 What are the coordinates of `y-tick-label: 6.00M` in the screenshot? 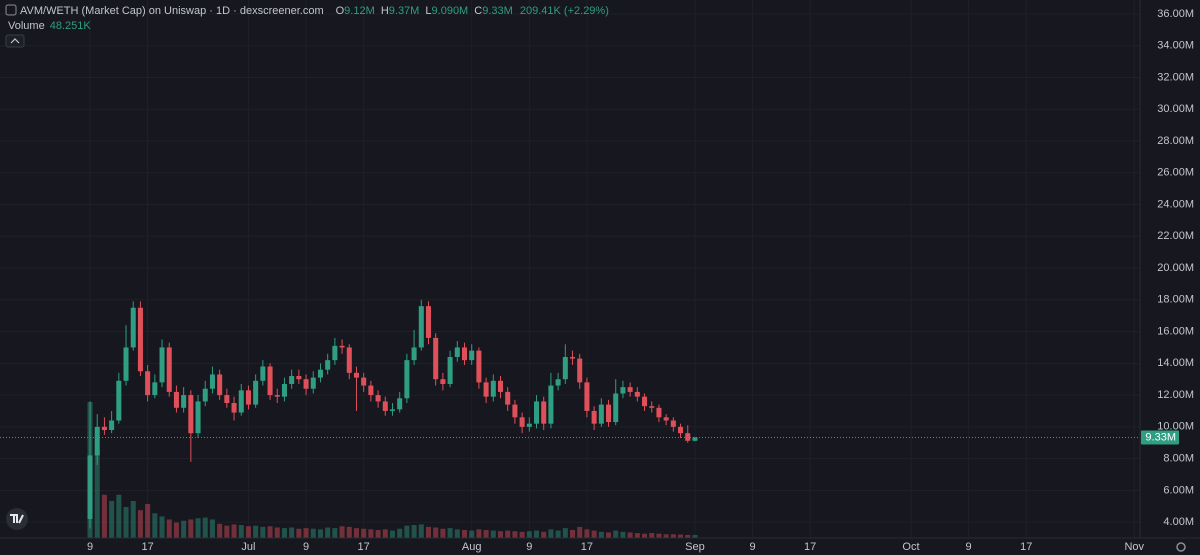 It's located at (1178, 490).